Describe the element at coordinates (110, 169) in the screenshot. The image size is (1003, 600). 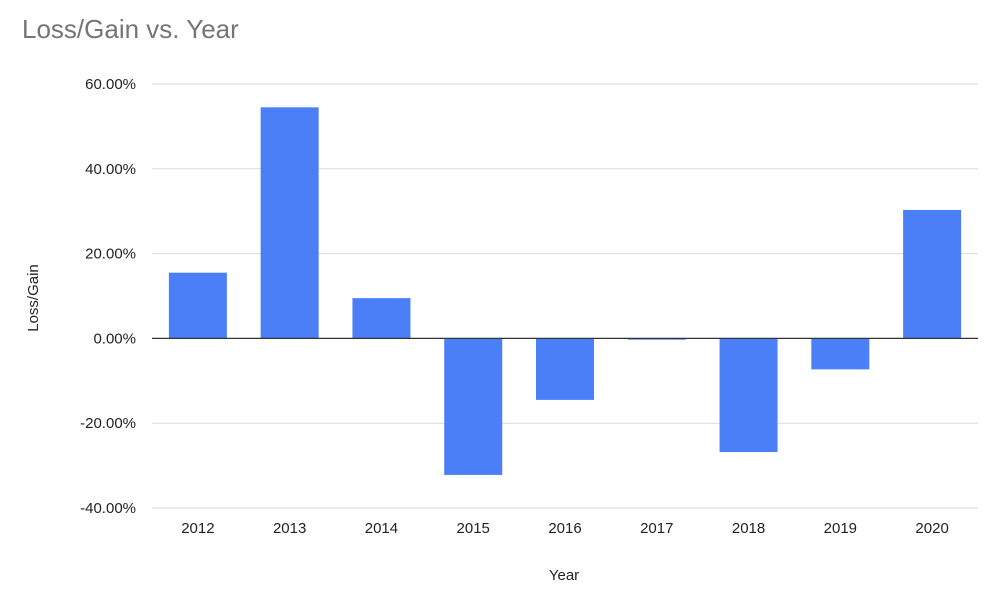
I see `y-tick-label: 40.00%` at that location.